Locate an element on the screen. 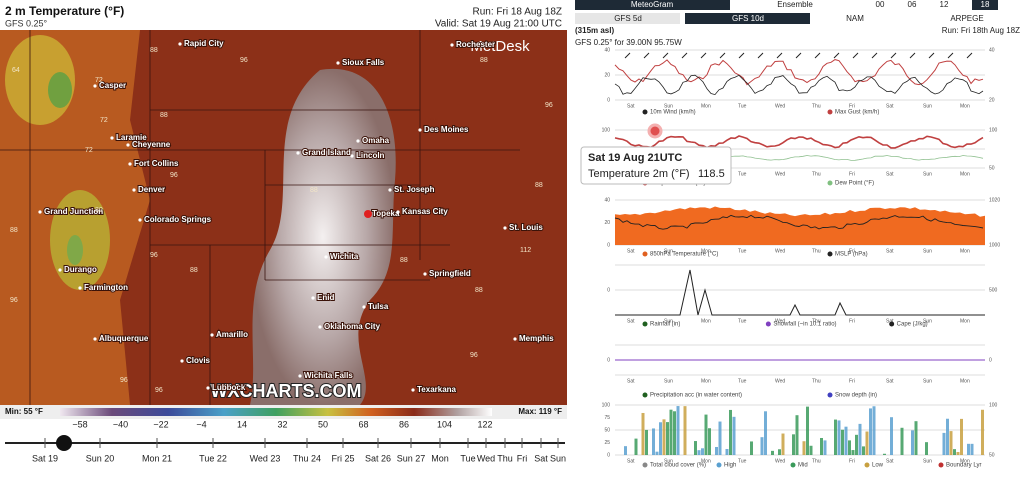 This screenshot has width=1024, height=484. tab-label: Ensemble is located at coordinates (795, 4).